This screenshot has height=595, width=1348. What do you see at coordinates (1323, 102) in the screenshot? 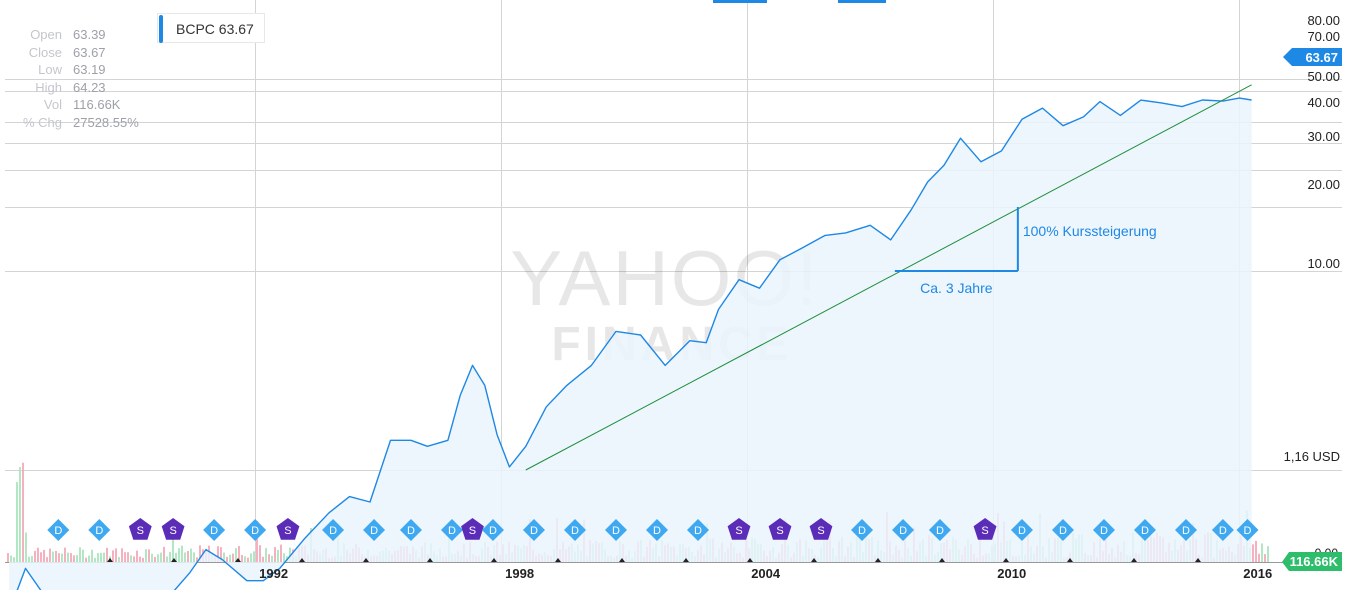
I see `y-tick-label: 40.00` at bounding box center [1323, 102].